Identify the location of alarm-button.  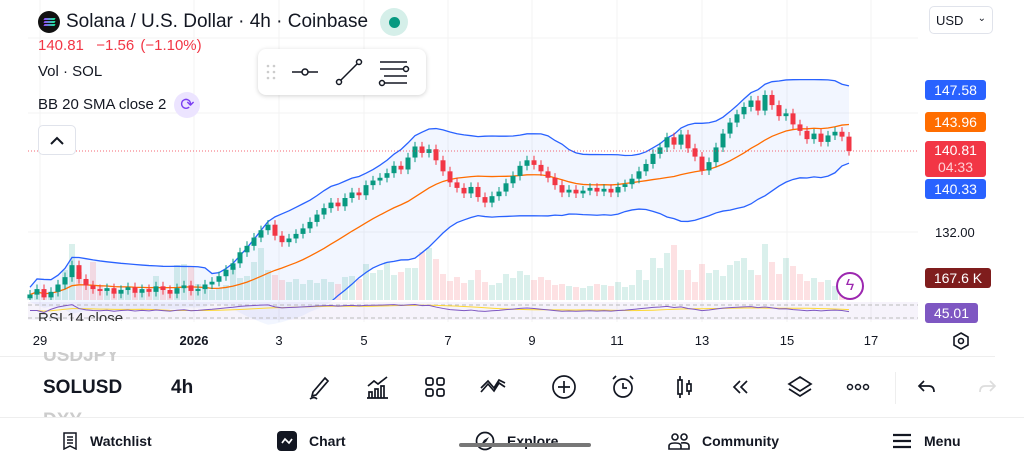
(623, 387).